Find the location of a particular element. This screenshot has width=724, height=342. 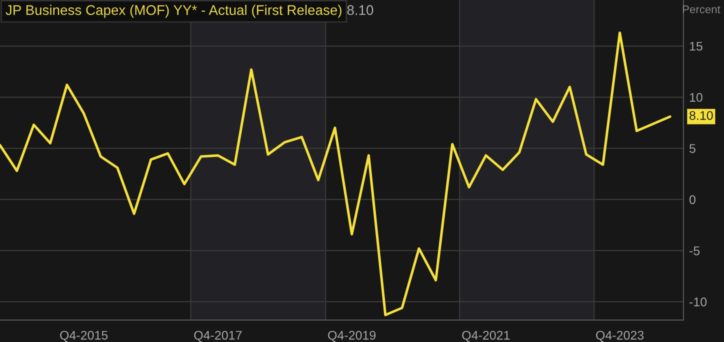

x-tick-label: Q4-2019 is located at coordinates (352, 336).